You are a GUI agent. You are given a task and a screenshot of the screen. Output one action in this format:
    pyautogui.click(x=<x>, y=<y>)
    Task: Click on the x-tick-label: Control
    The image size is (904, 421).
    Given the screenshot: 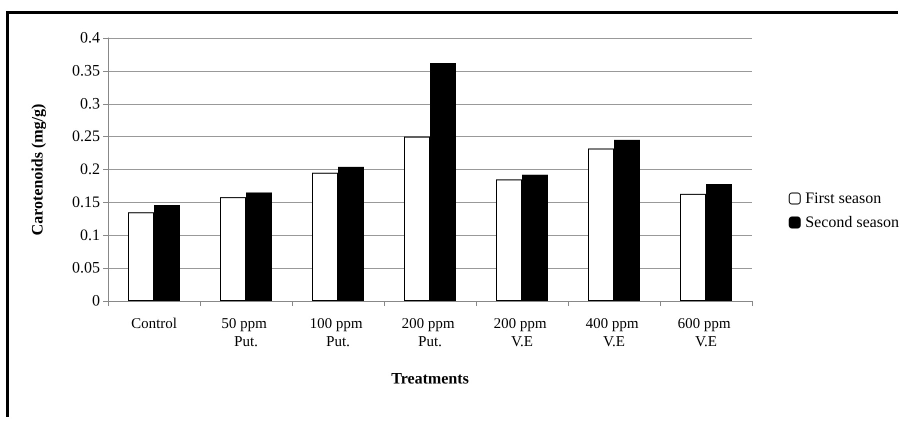 What is the action you would take?
    pyautogui.click(x=154, y=324)
    